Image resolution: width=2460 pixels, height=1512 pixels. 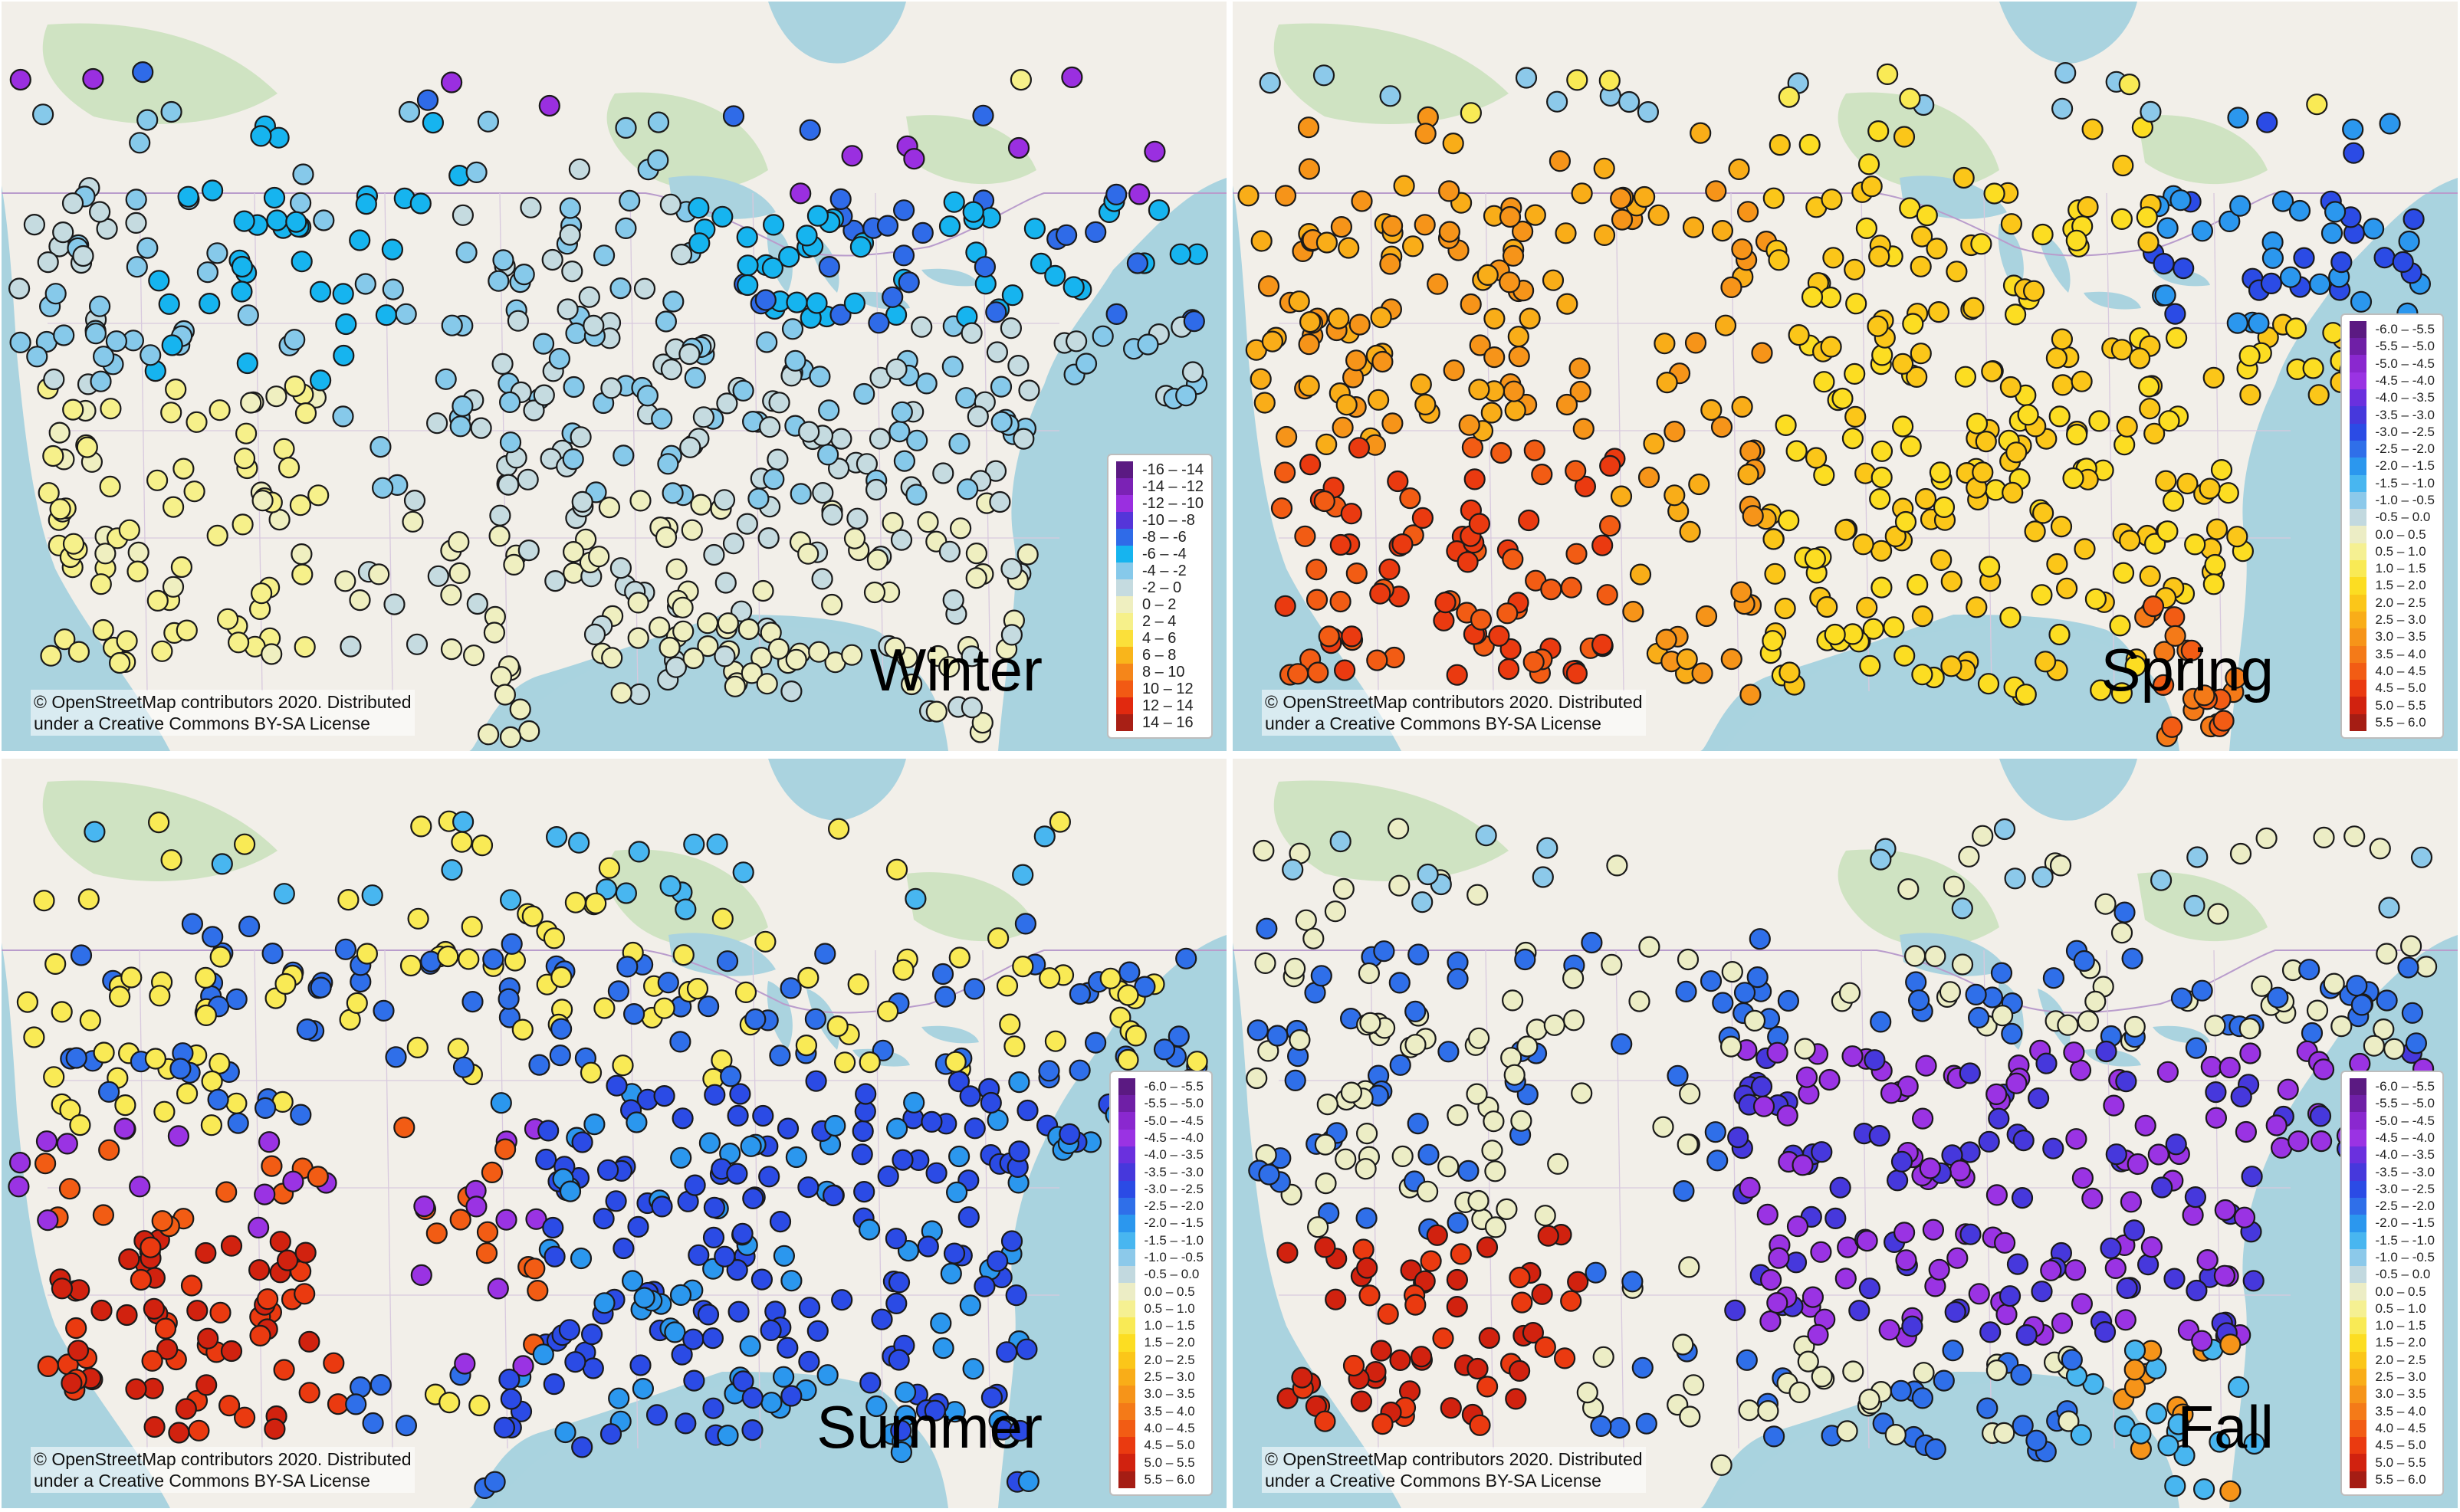 I want to click on legend-row: -2.0 – -1.5, so click(x=2392, y=466).